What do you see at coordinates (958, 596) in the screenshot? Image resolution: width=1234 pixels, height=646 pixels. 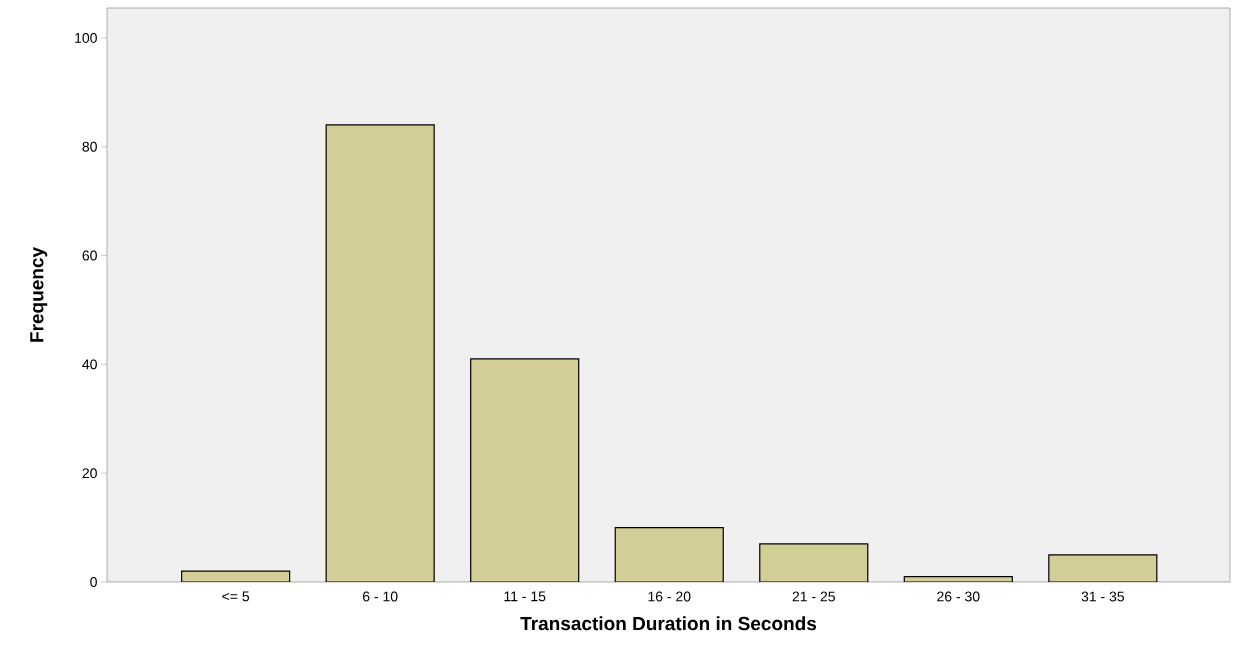 I see `x-tick-label: 26 - 30` at bounding box center [958, 596].